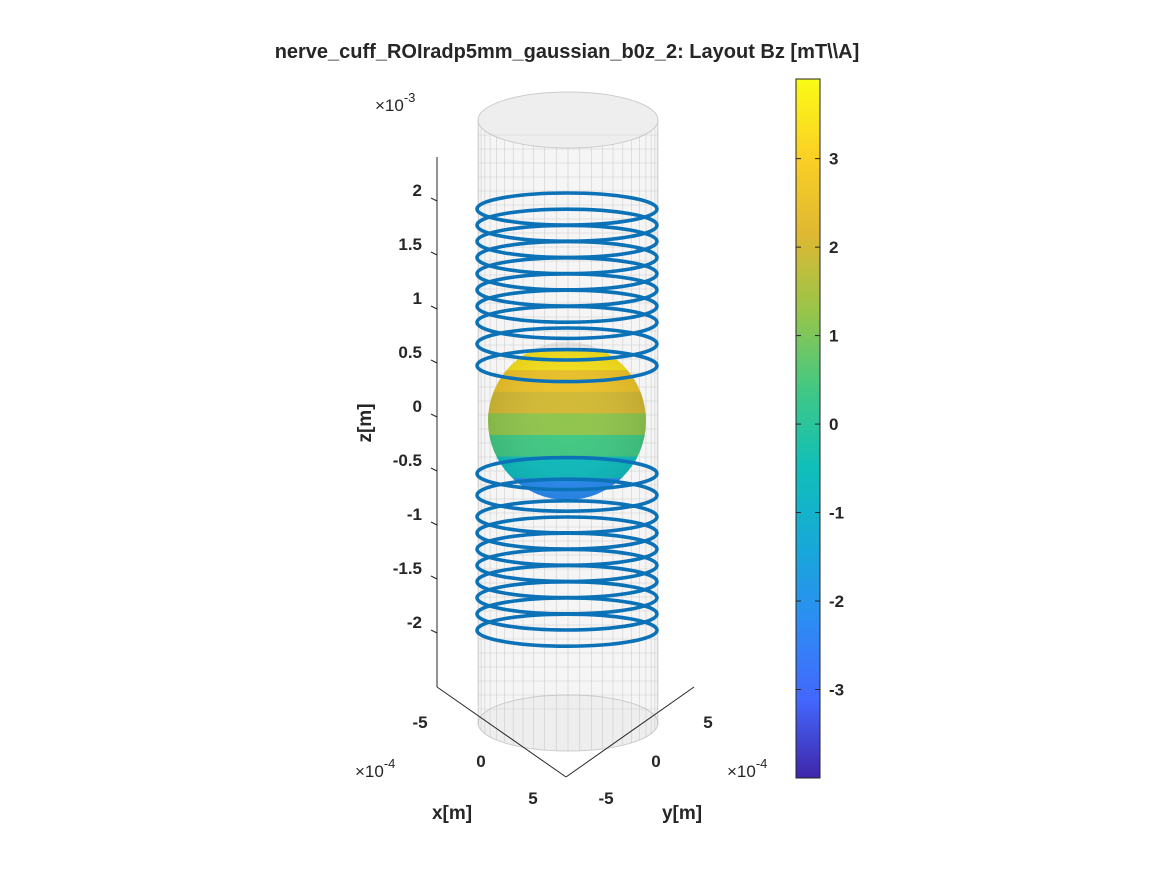  I want to click on z-tick-label: 2, so click(417, 190).